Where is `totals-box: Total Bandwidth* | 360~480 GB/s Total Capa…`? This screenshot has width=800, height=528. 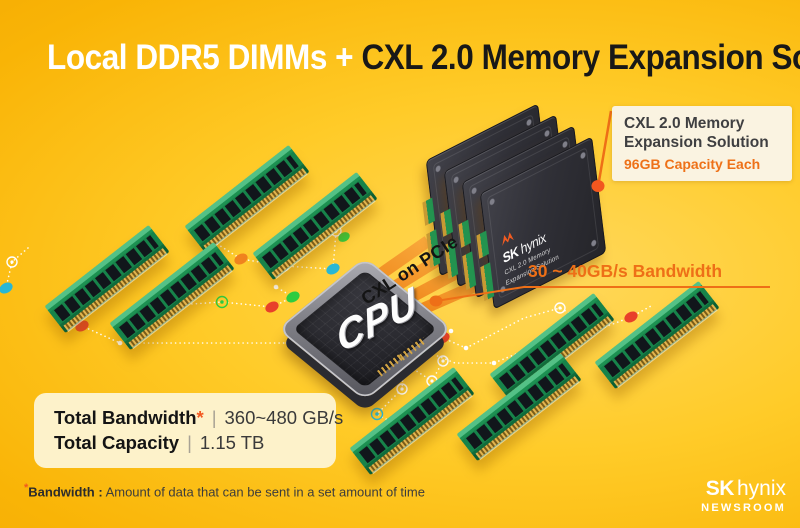 totals-box: Total Bandwidth* | 360~480 GB/s Total Capa… is located at coordinates (188, 430).